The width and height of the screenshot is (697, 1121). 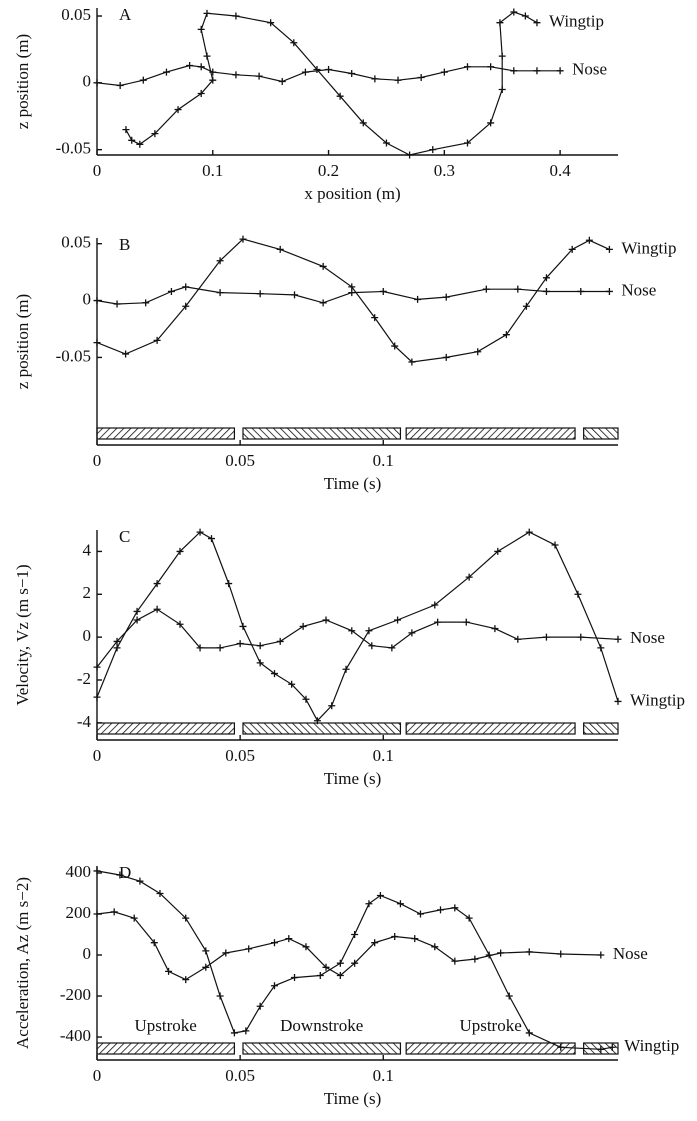 I want to click on phase-label: Upstroke, so click(x=166, y=1025).